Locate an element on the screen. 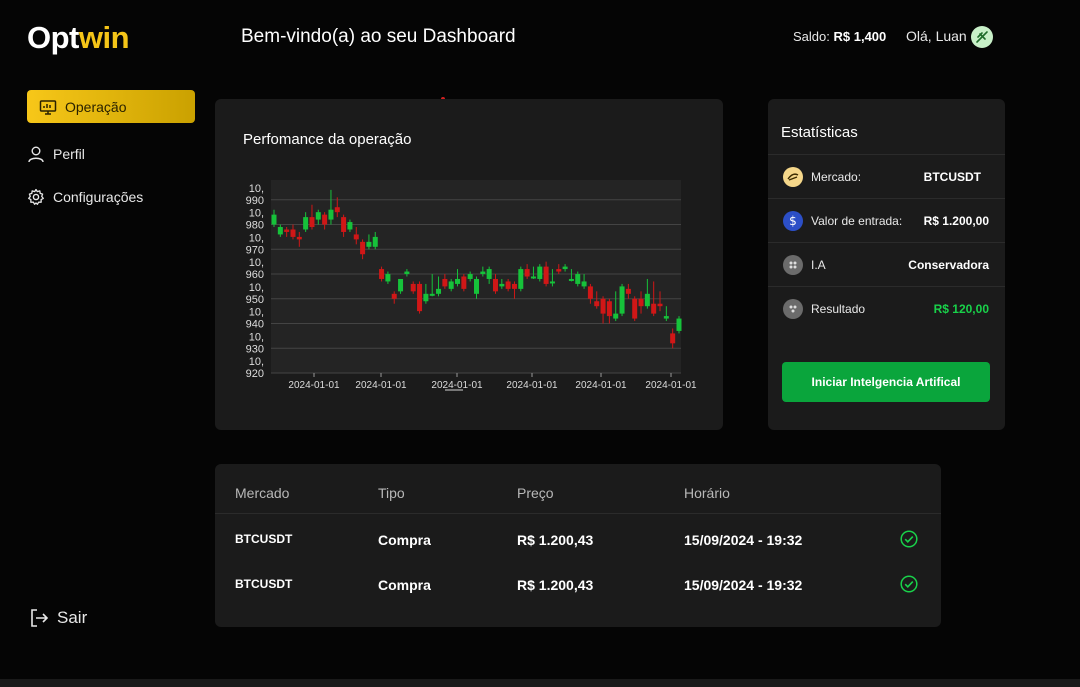  sidebar-item-label: Configurações is located at coordinates (98, 197).